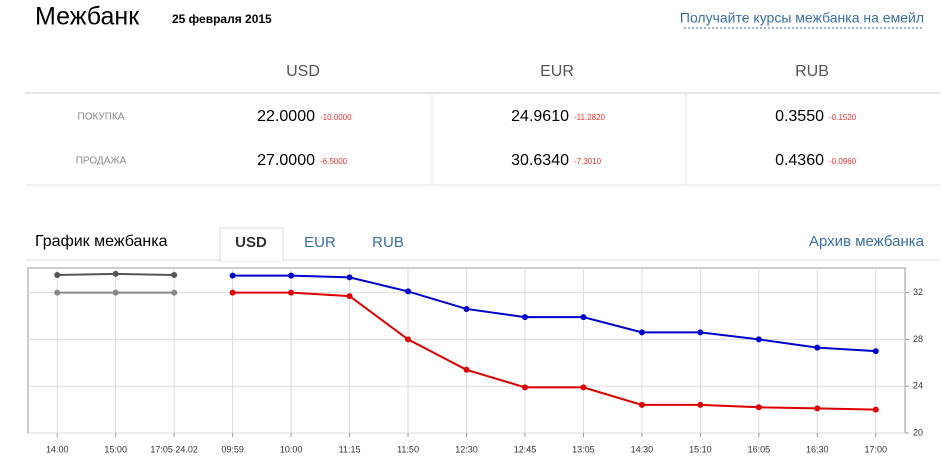  Describe the element at coordinates (817, 449) in the screenshot. I see `x-tick-label: 16:30` at that location.